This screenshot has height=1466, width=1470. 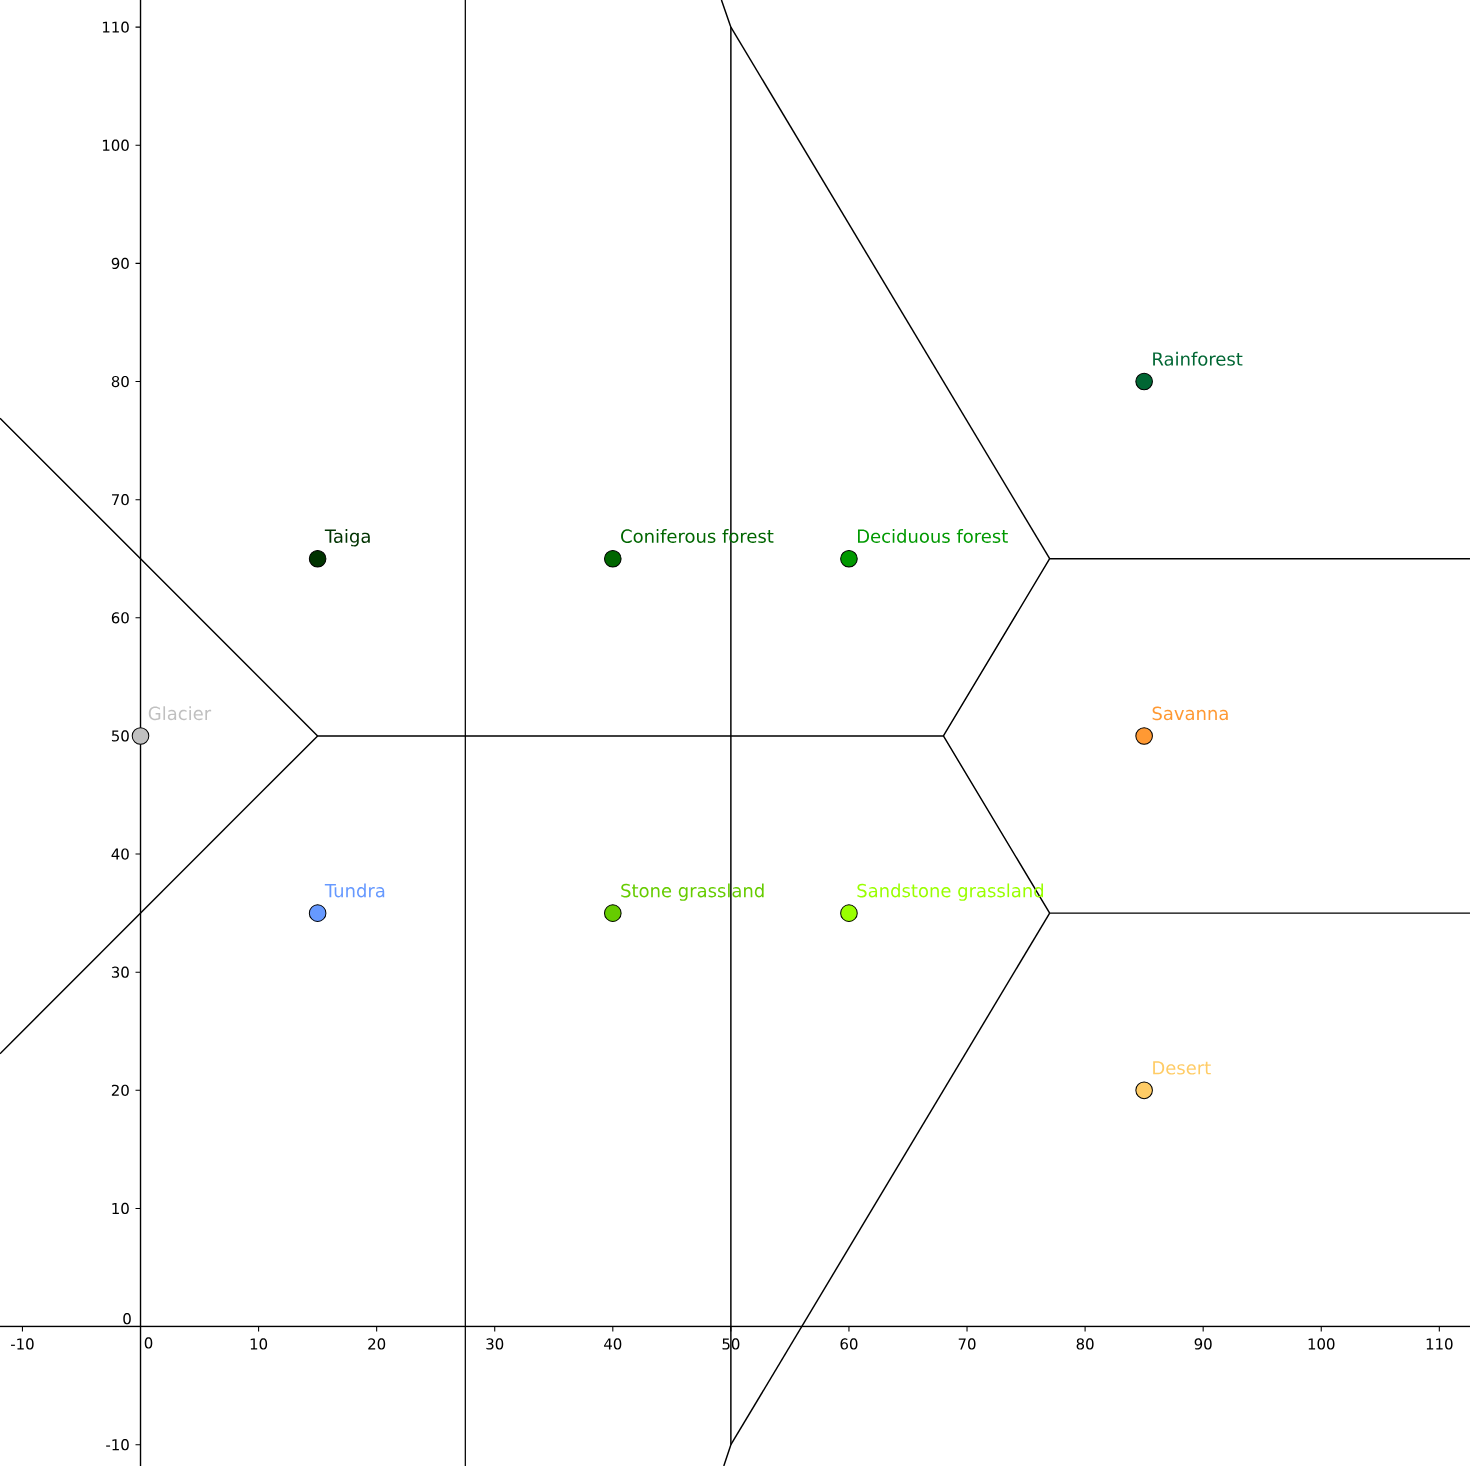 What do you see at coordinates (347, 538) in the screenshot?
I see `series-label: Taiga` at bounding box center [347, 538].